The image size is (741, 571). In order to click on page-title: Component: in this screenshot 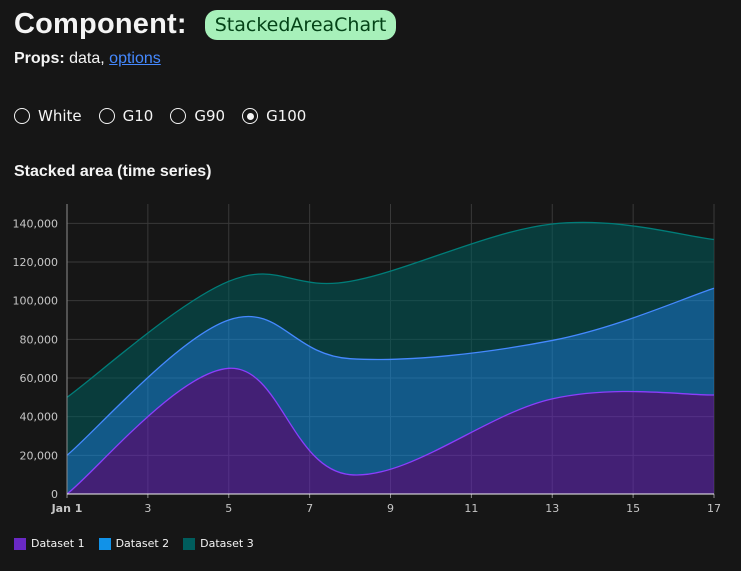, I will do `click(100, 24)`.